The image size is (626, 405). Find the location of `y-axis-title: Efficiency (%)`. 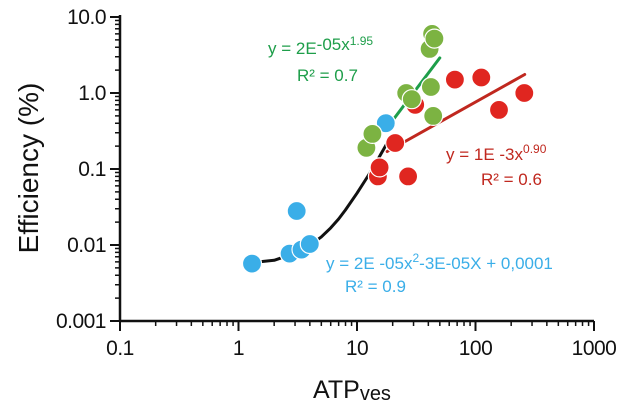

y-axis-title: Efficiency (%) is located at coordinates (28, 168).